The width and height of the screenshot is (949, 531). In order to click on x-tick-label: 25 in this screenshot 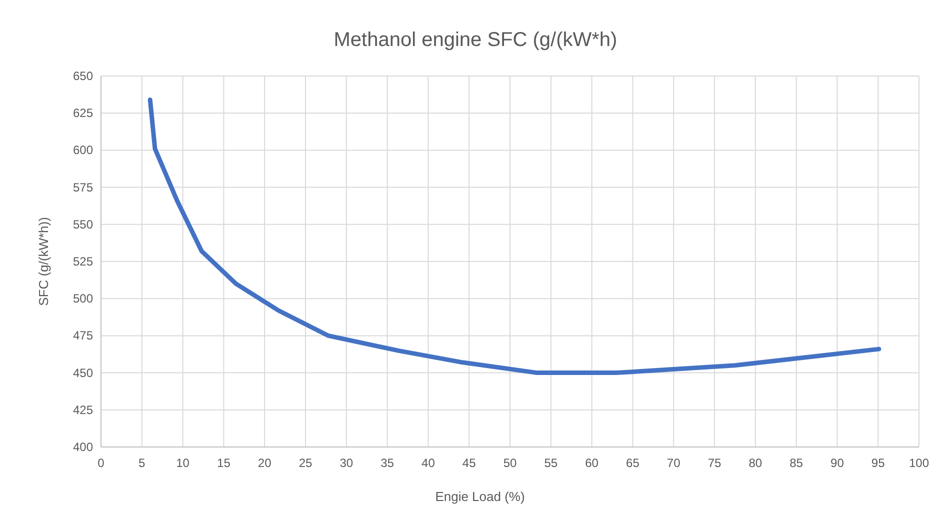, I will do `click(305, 463)`.